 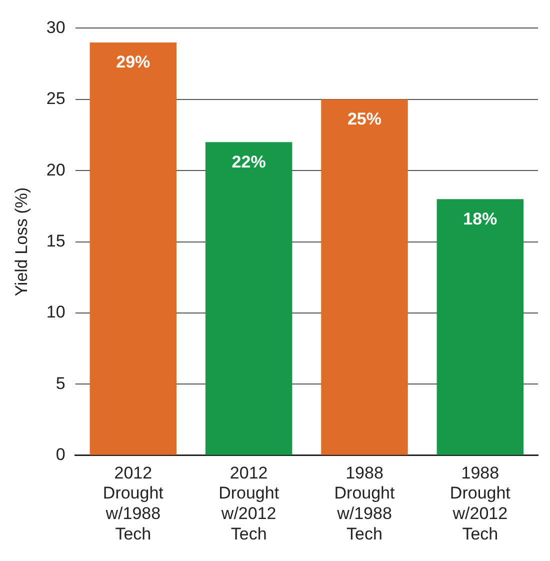 What do you see at coordinates (21, 241) in the screenshot?
I see `y-axis-title: Yield Loss (%)` at bounding box center [21, 241].